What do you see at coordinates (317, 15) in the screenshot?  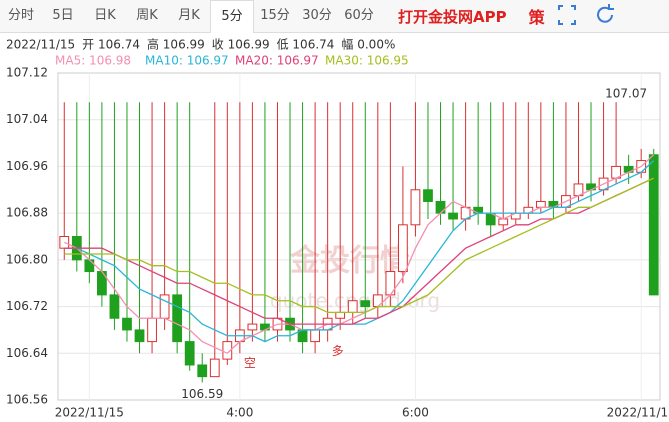 I see `tab: 30分` at bounding box center [317, 15].